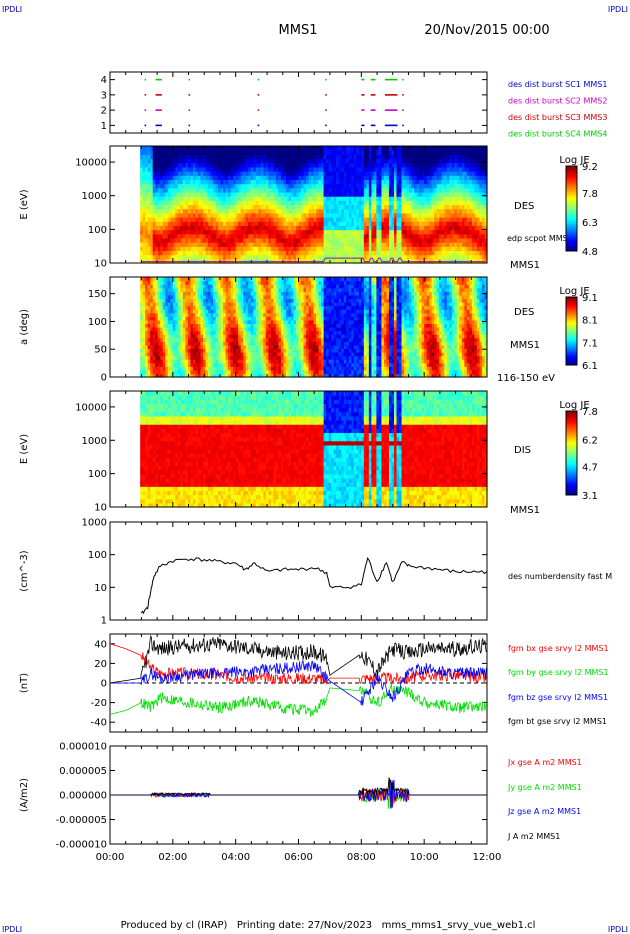  I want to click on y-tick-label-1: 1000, so click(94, 196).